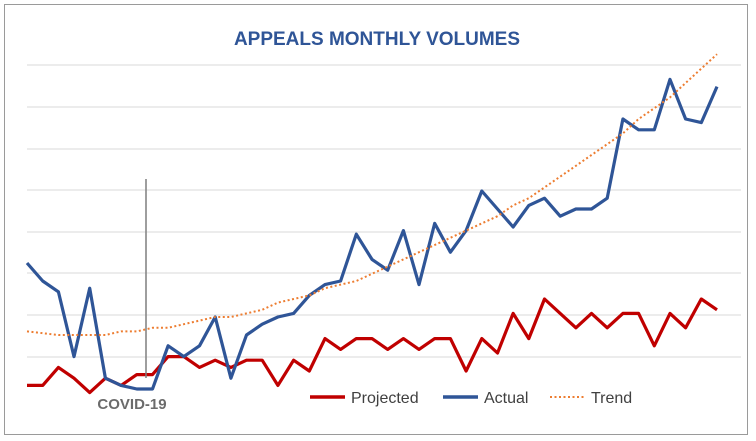  I want to click on legend-label-actual: Actual, so click(506, 398).